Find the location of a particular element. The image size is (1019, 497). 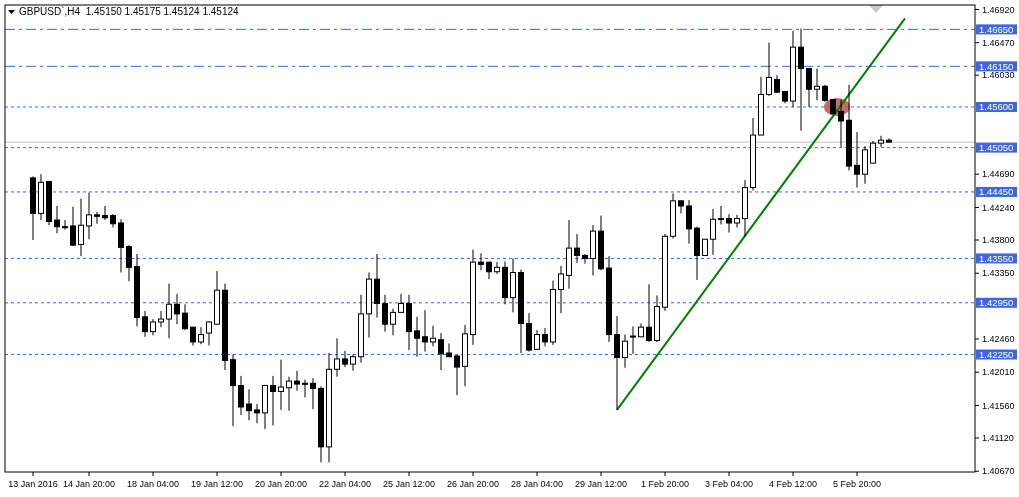

x-tick-label: 3 Feb 04:00 is located at coordinates (729, 484).